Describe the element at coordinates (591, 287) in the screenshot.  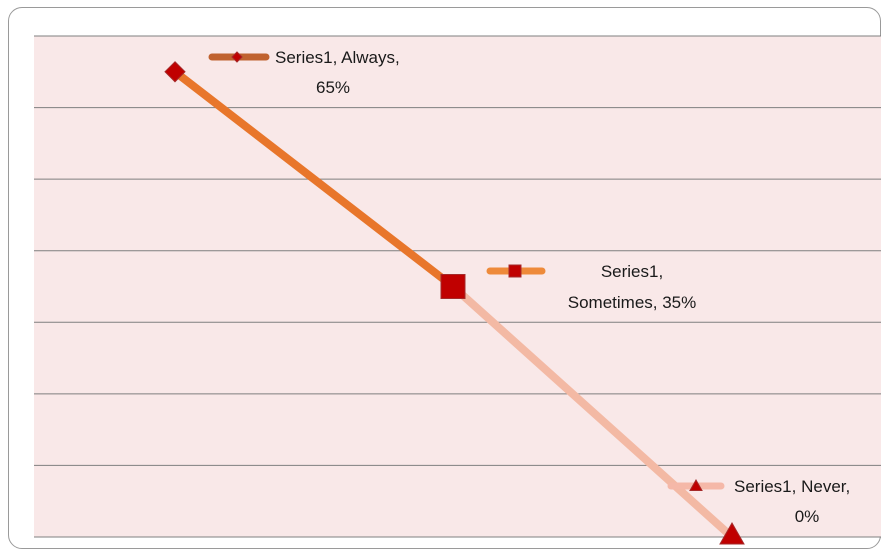
I see `data-label-sometimes: Series1, Sometimes, 35%` at that location.